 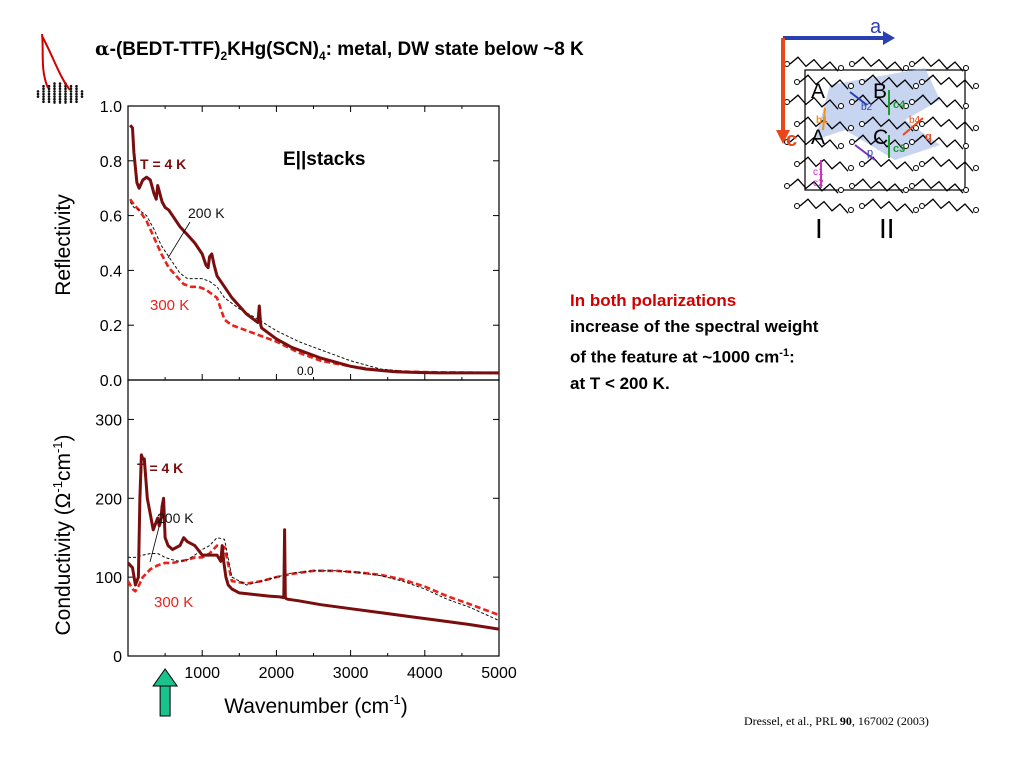 I want to click on reflectivity-series-t-4-k, so click(x=314, y=249).